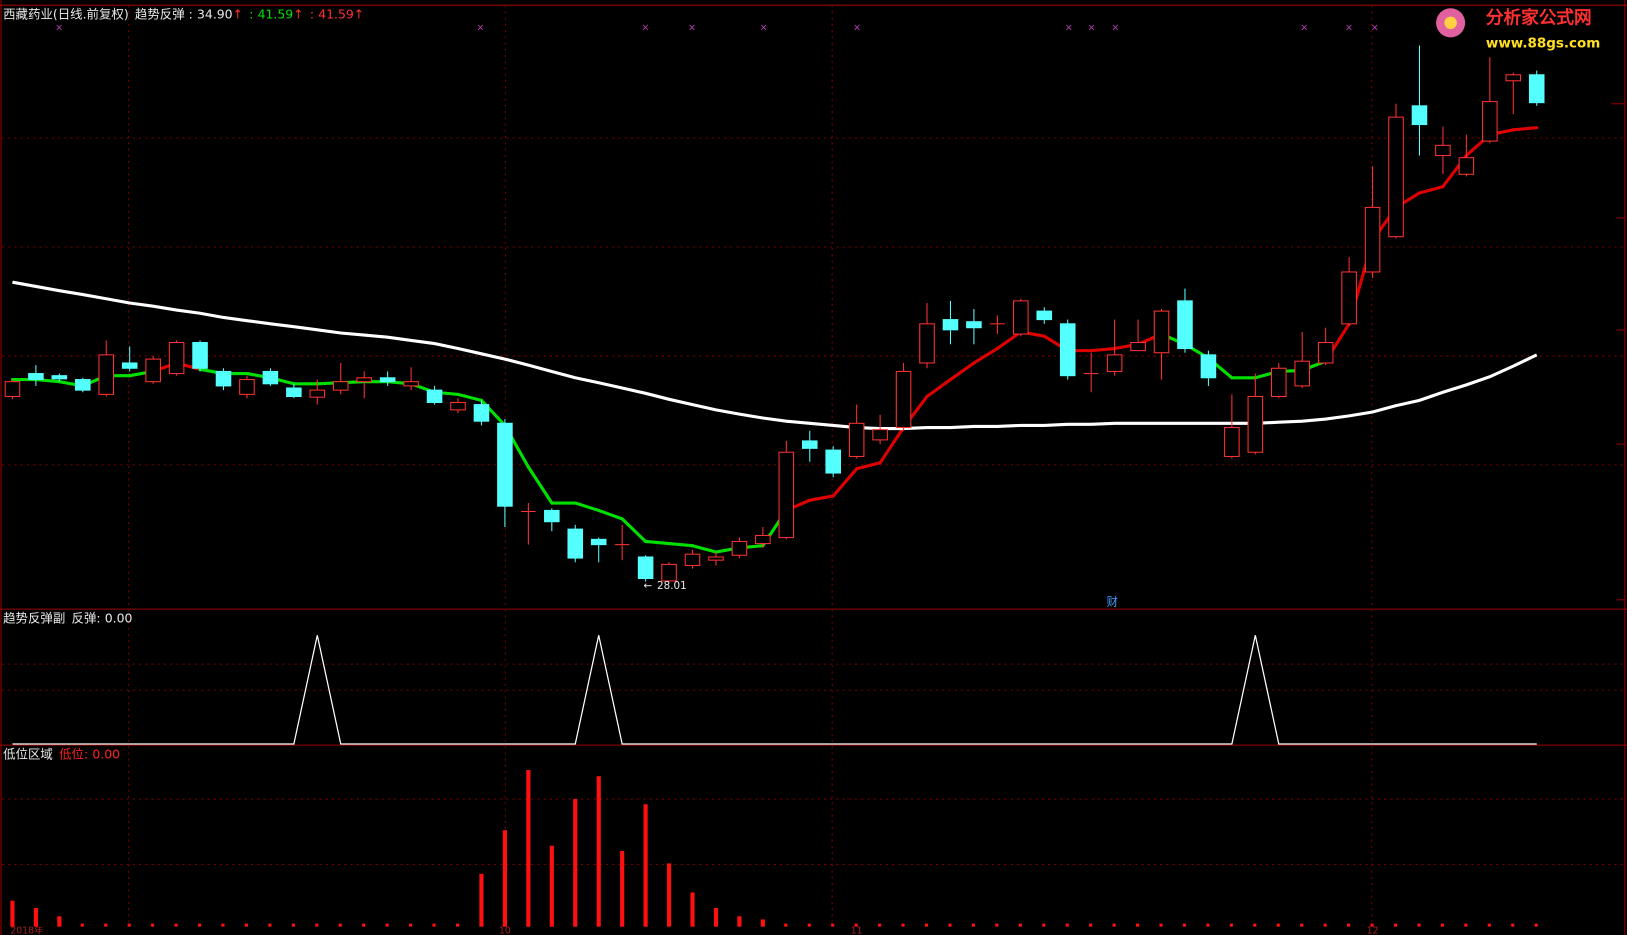 The image size is (1627, 935). Describe the element at coordinates (28, 753) in the screenshot. I see `sub-title: 低位区域` at that location.